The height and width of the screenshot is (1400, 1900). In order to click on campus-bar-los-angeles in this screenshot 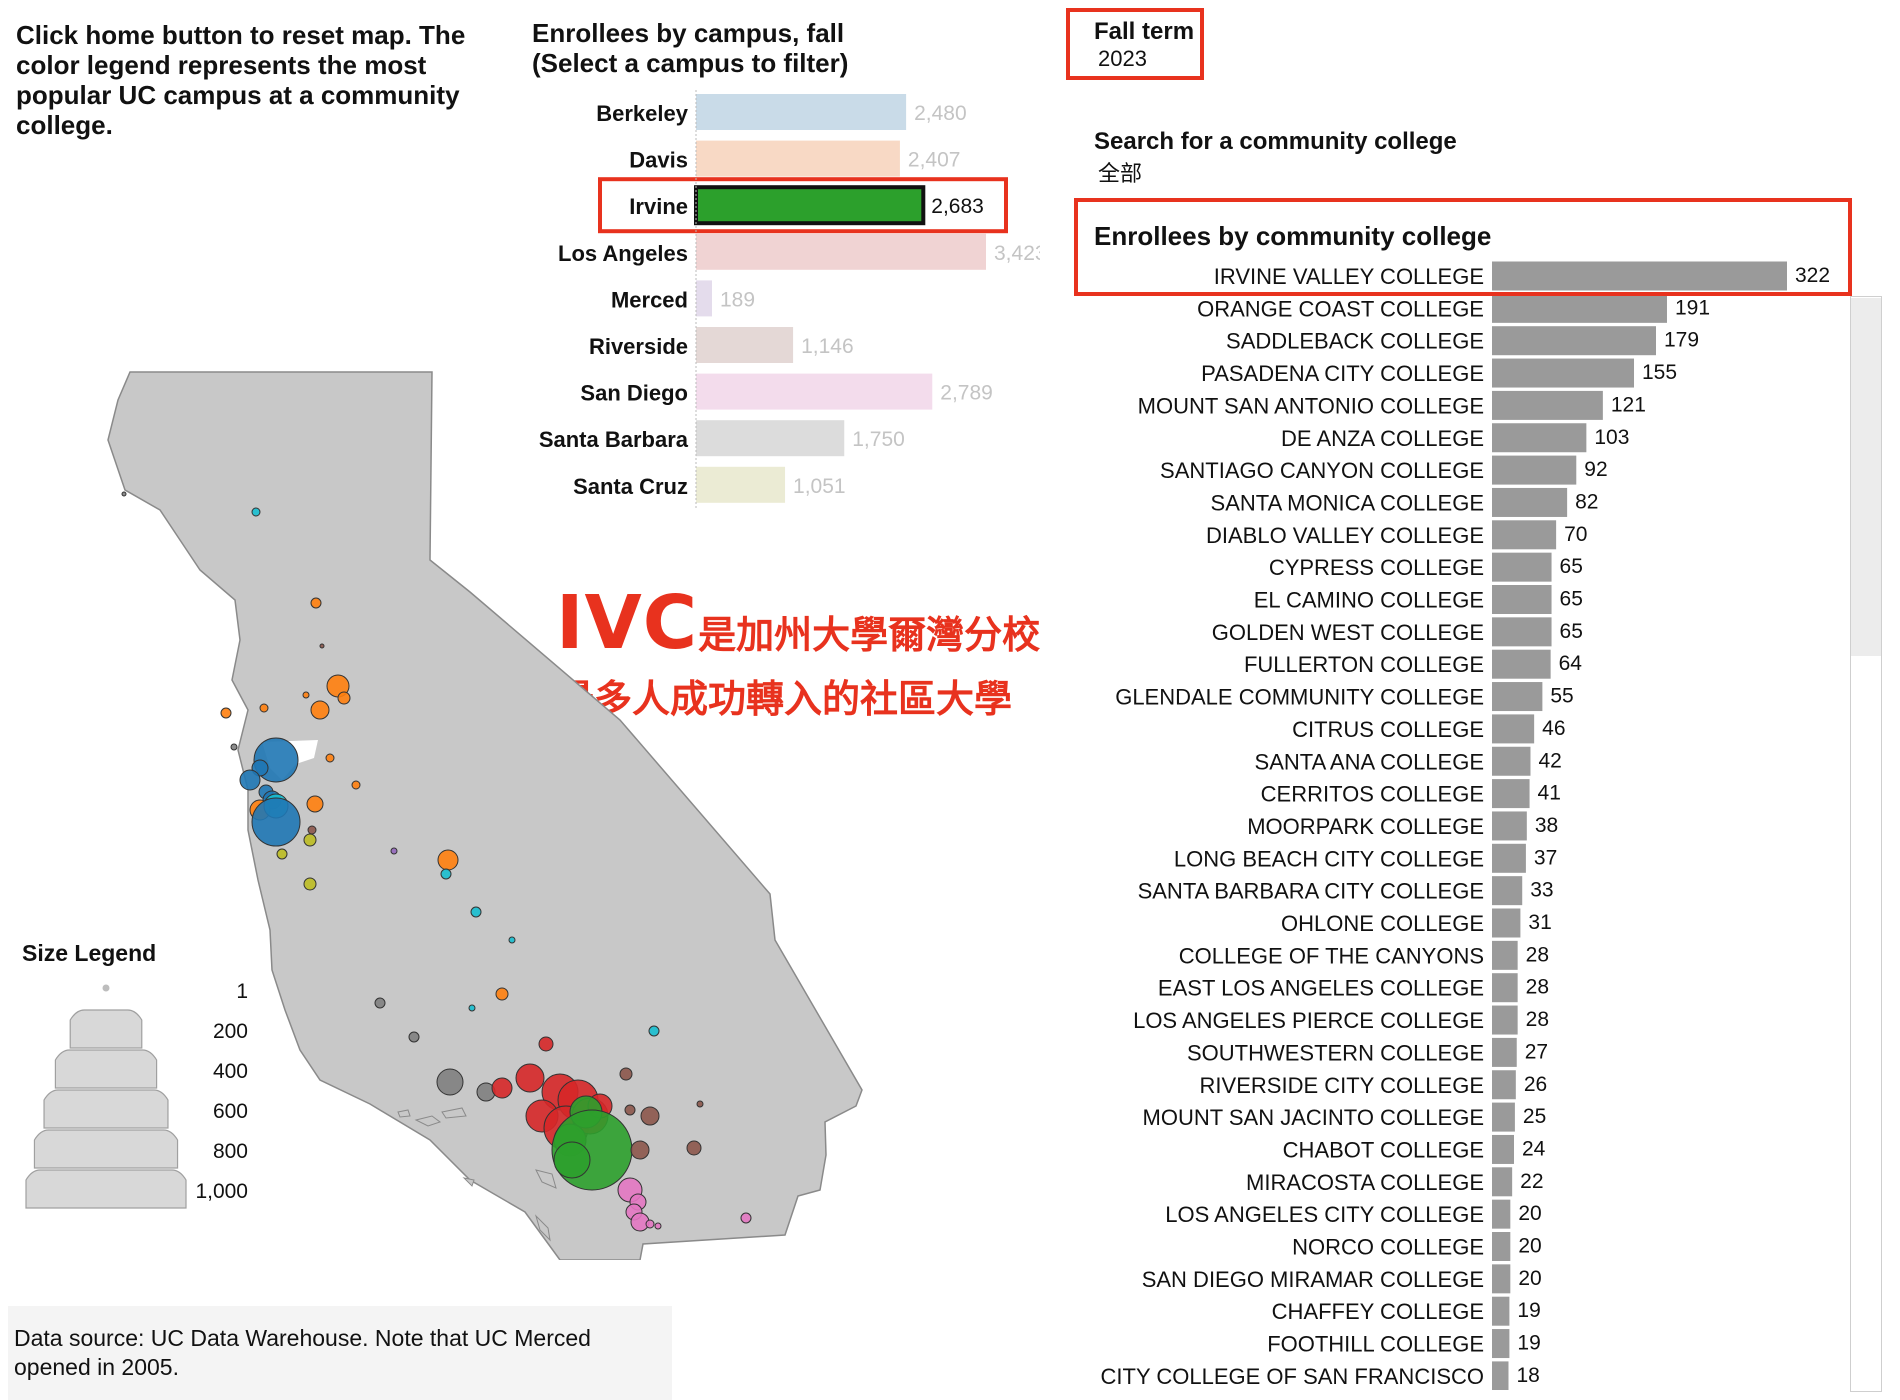, I will do `click(841, 251)`.